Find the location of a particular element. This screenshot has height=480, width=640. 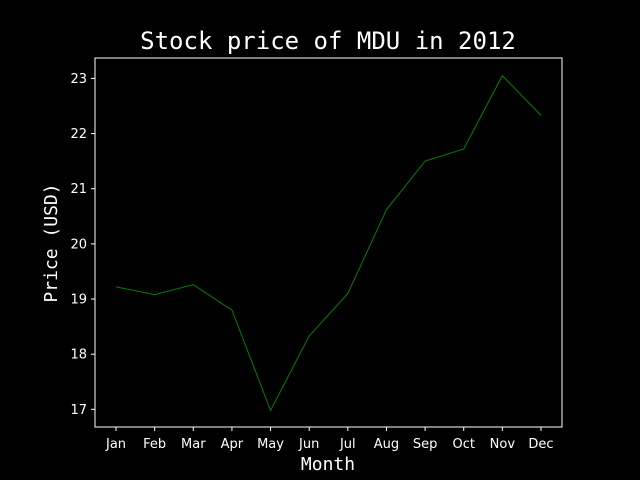

x-tick-label: Oct is located at coordinates (463, 444).